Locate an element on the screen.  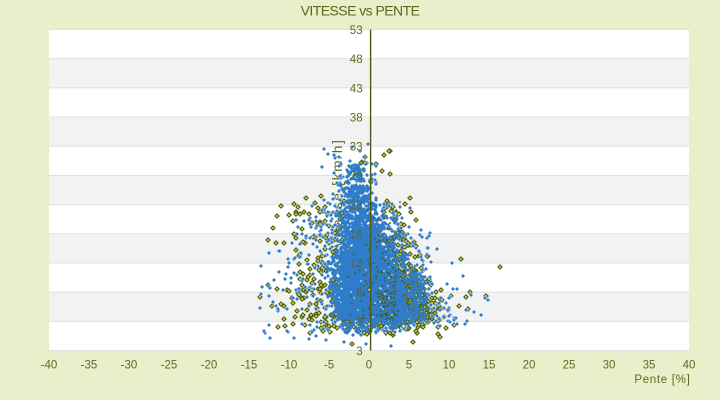
svg-text: 28 is located at coordinates (356, 177).